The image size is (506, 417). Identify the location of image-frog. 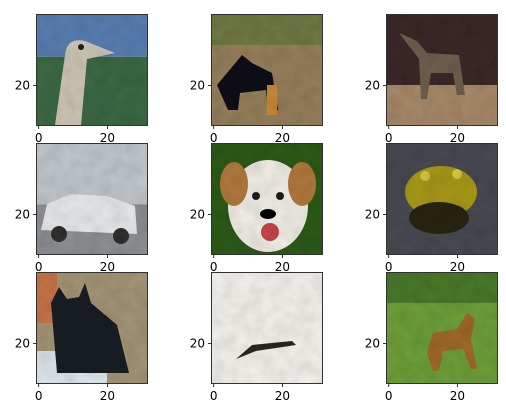
(442, 199).